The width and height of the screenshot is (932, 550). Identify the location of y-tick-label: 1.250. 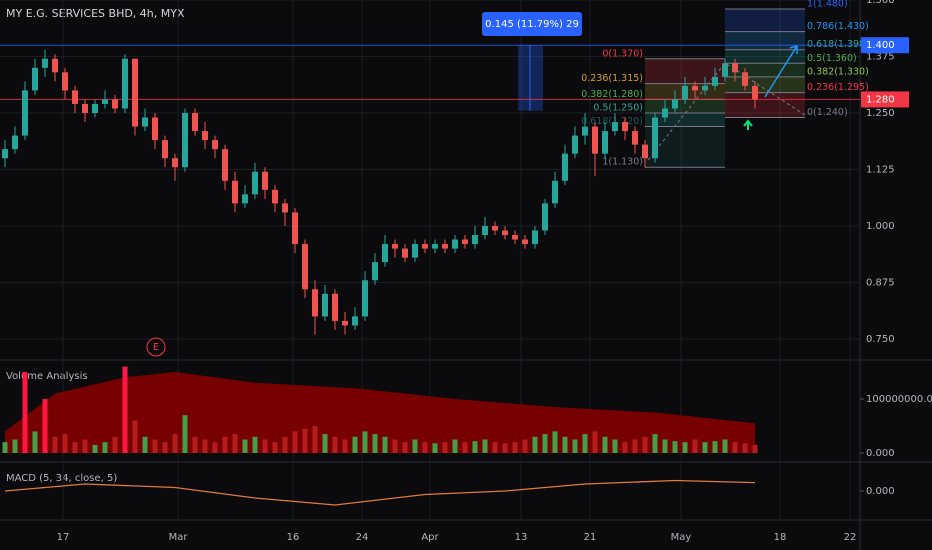
(880, 113).